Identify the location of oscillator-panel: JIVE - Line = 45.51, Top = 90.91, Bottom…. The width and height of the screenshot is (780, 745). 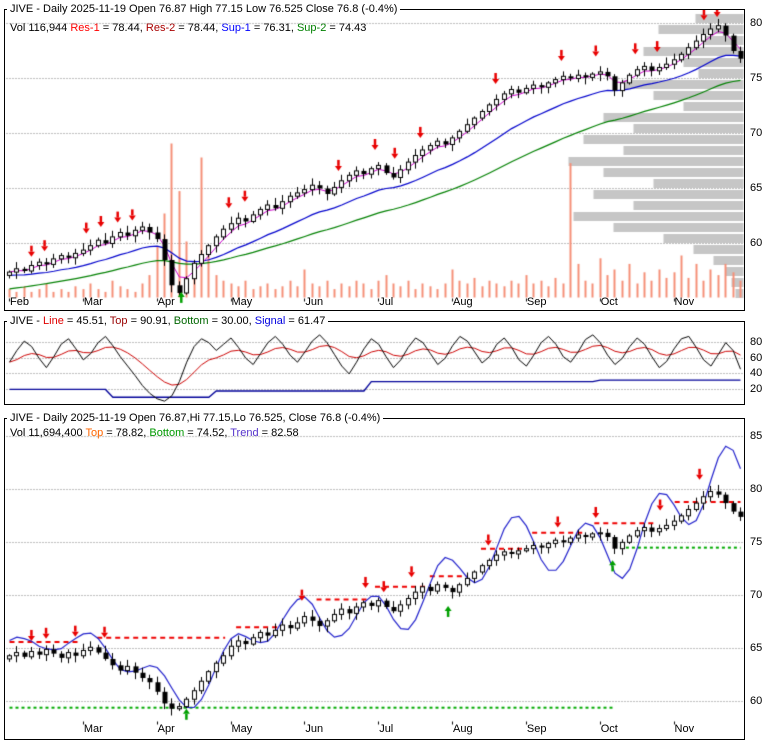
(374, 359).